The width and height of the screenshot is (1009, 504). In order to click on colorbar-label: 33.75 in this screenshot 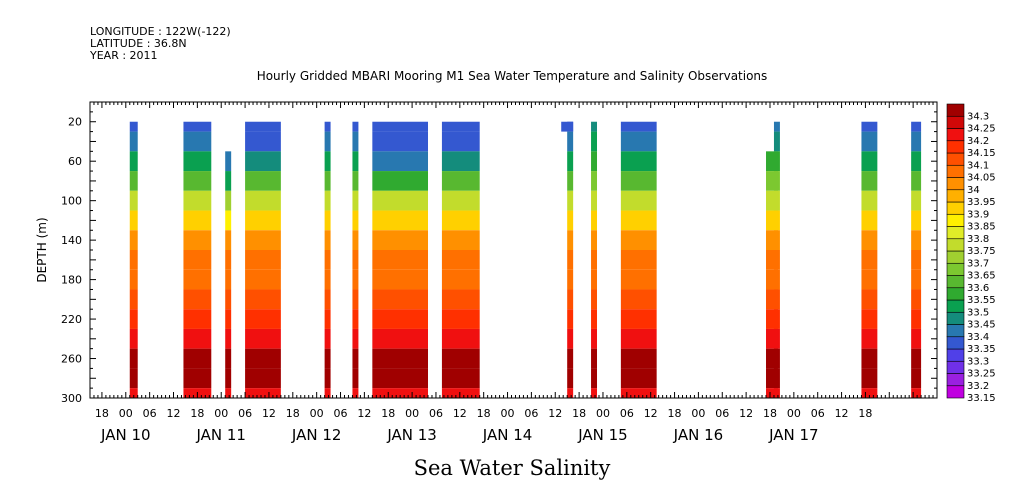, I will do `click(981, 251)`.